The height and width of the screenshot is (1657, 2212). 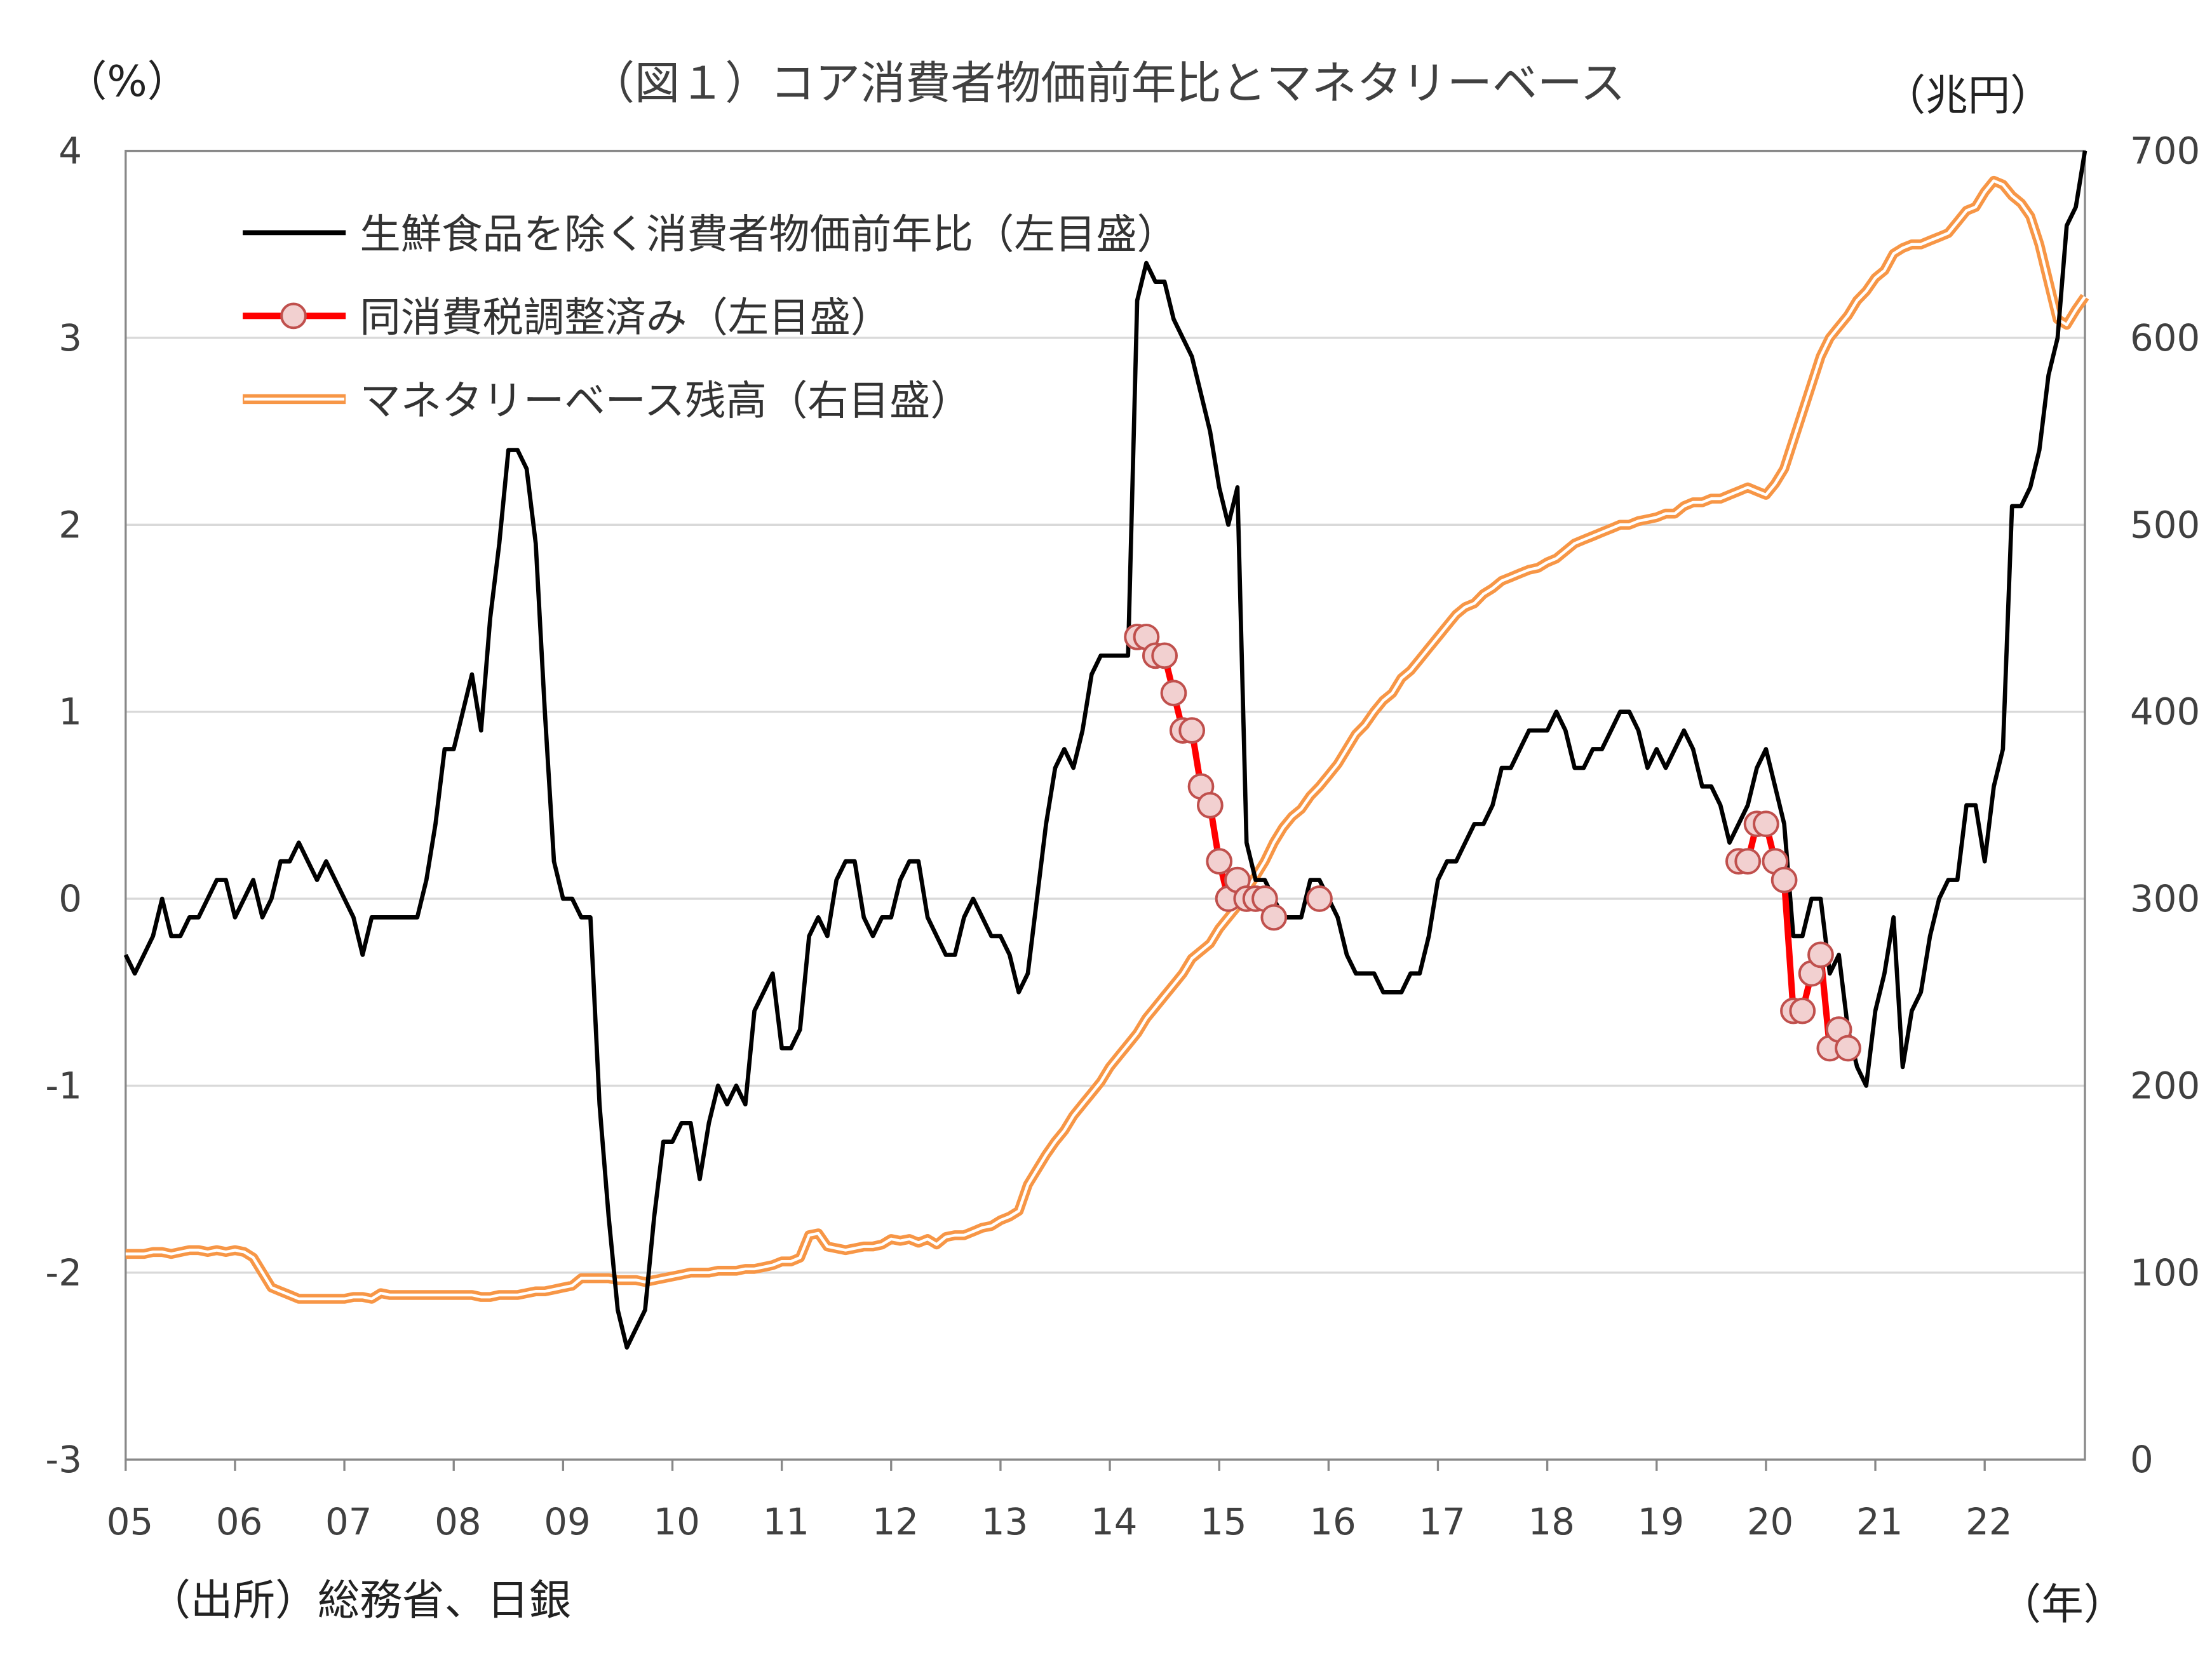 What do you see at coordinates (2165, 898) in the screenshot?
I see `y-tick-label-right: 300` at bounding box center [2165, 898].